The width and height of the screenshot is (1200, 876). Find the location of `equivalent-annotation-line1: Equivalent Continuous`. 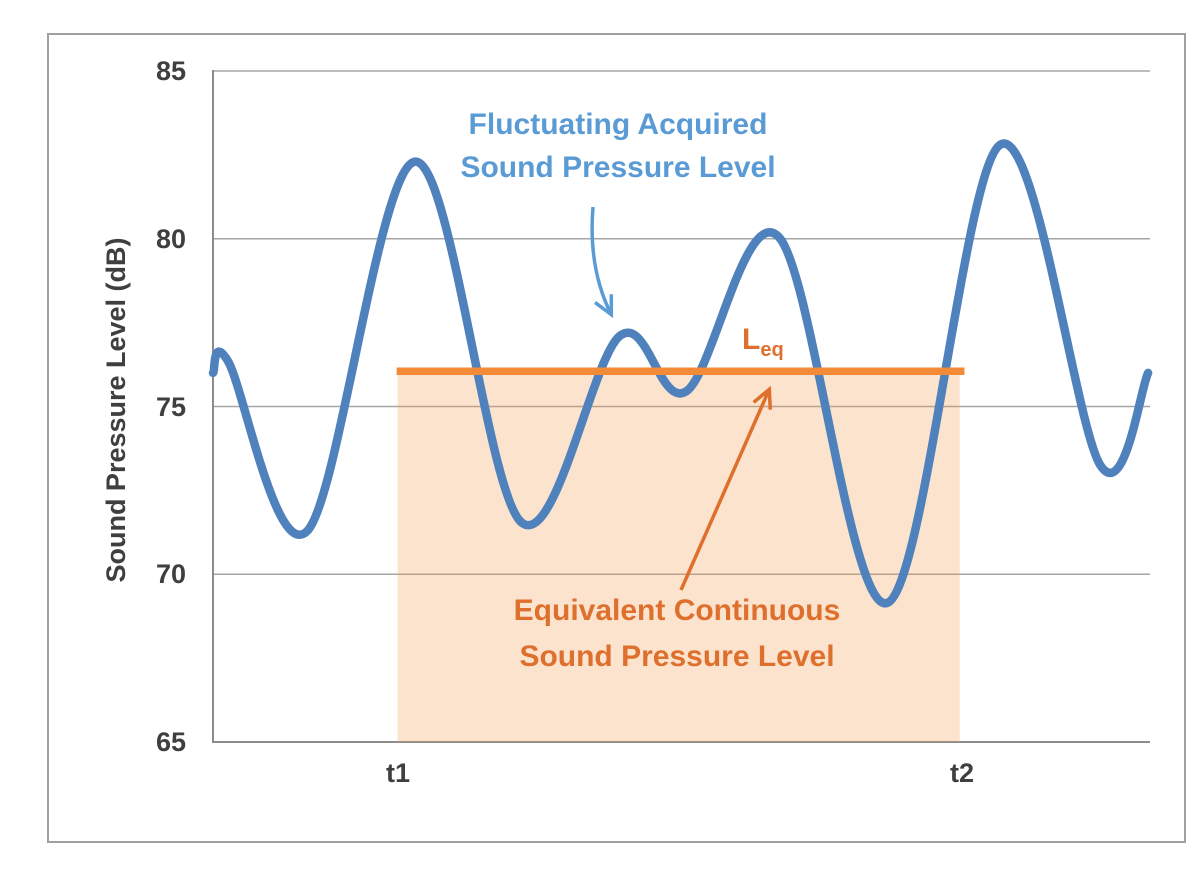

equivalent-annotation-line1: Equivalent Continuous is located at coordinates (677, 610).